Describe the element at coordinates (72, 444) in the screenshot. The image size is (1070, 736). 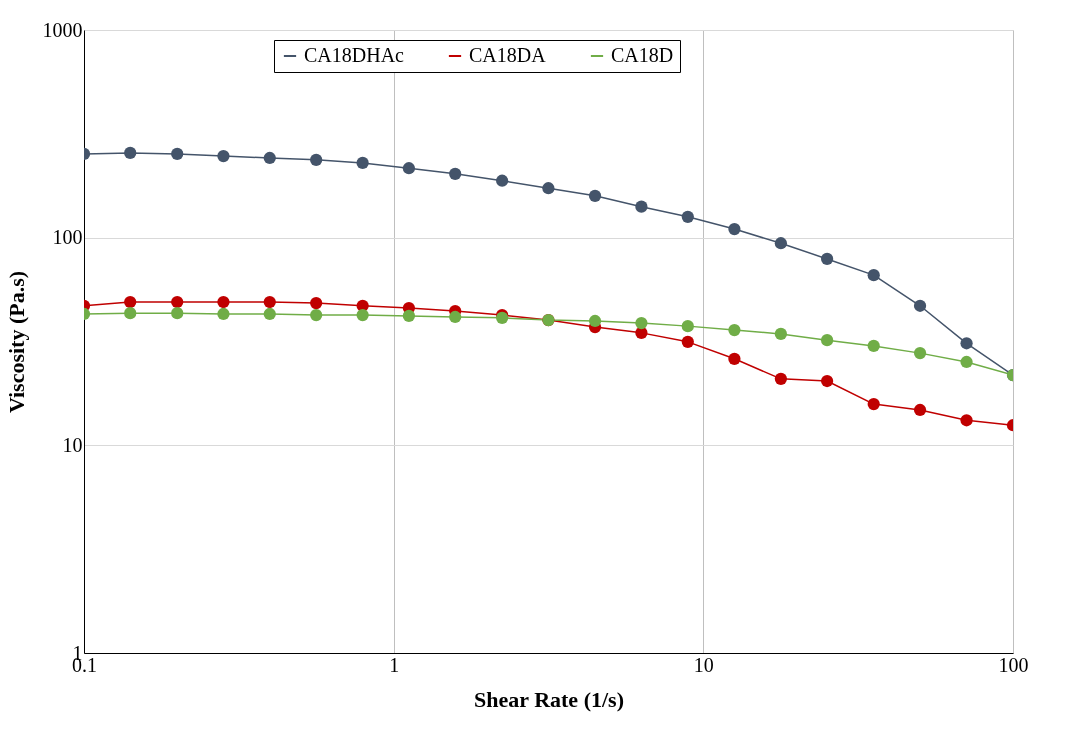
I see `y-tick-label: 10` at that location.